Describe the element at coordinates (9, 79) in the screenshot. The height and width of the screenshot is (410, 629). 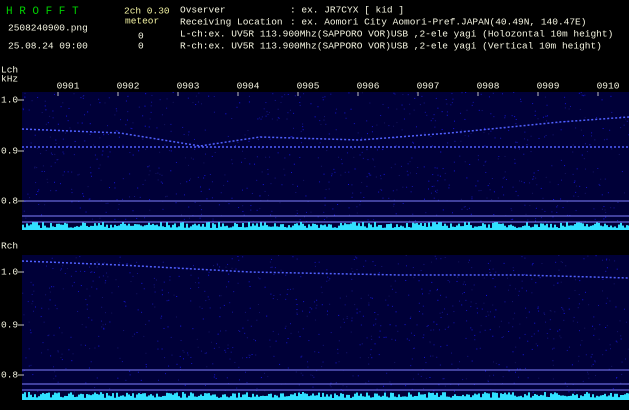
I see `unit-label: kHz` at that location.